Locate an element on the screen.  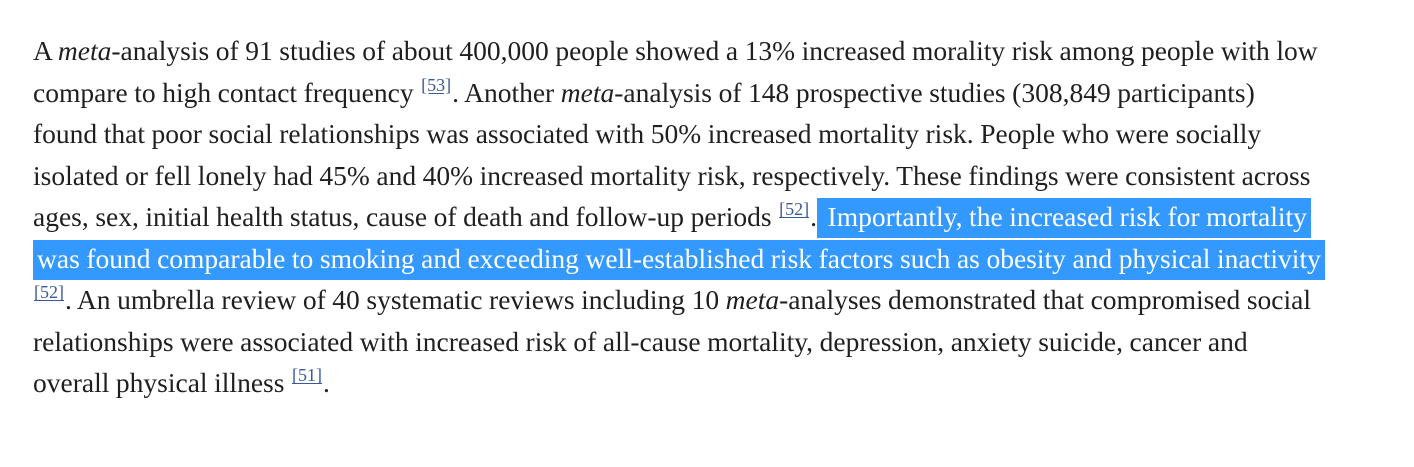
citation-link-52-second: [52] is located at coordinates (49, 292).